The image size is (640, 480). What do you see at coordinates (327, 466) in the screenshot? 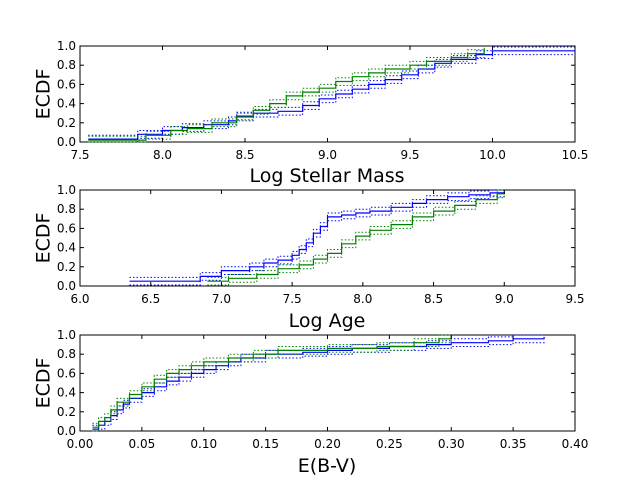
I see `x-axis-label: E(B-V)` at bounding box center [327, 466].